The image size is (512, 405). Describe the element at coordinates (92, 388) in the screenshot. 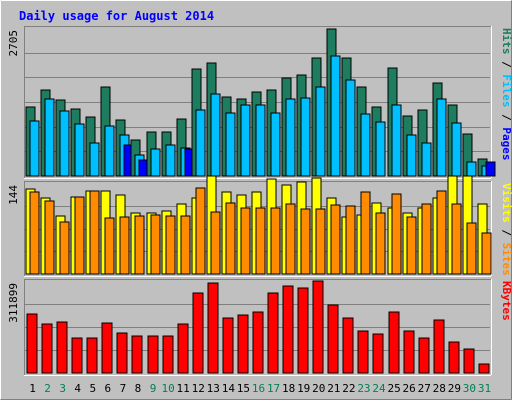

I see `x-tick-label: 5` at that location.